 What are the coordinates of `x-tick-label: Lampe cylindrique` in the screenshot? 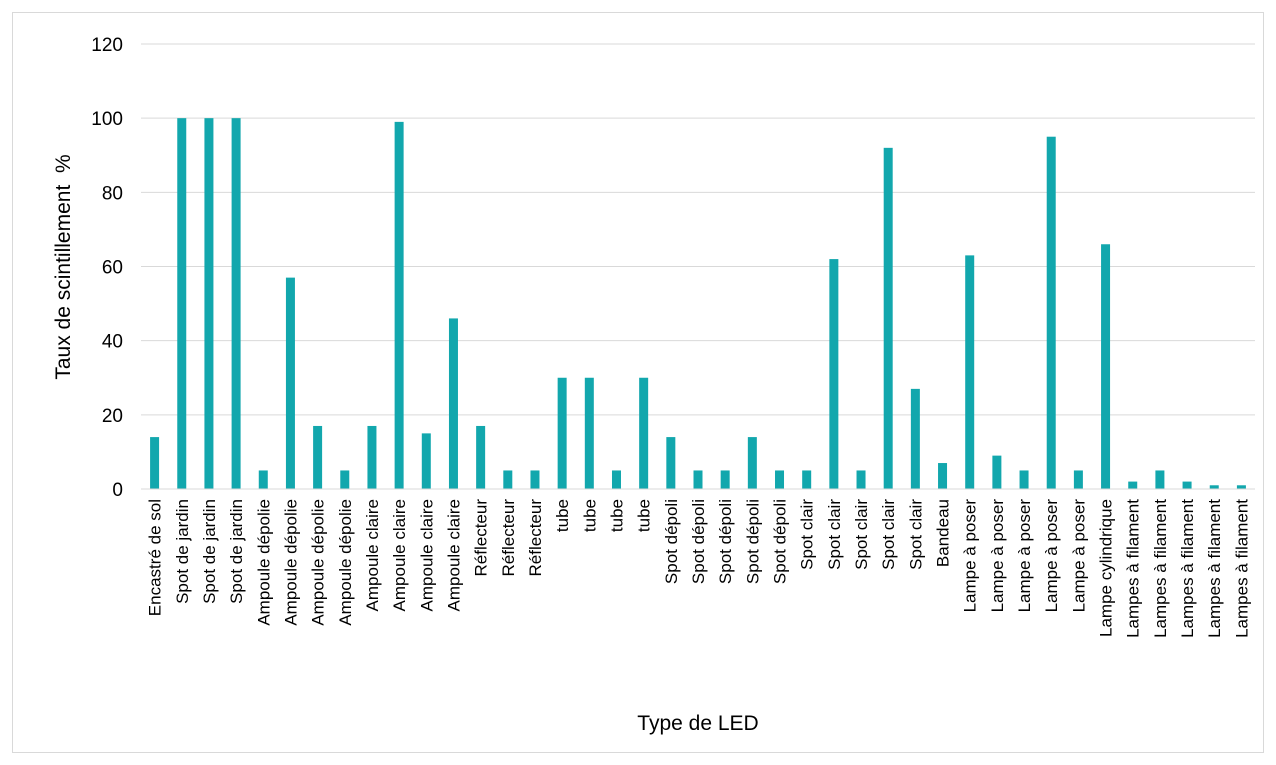 It's located at (1106, 568).